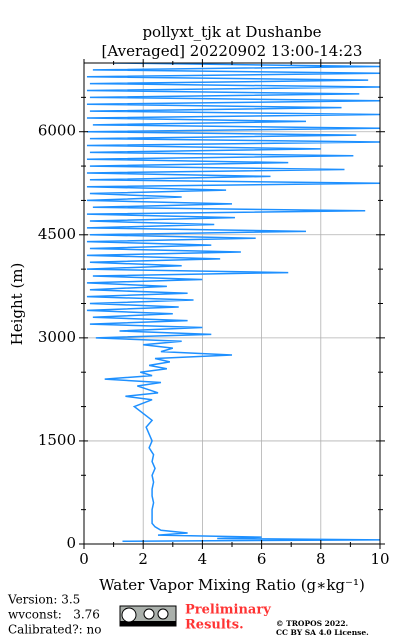 The image size is (400, 640). Describe the element at coordinates (54, 615) in the screenshot. I see `wvconst: wvconst: 3.76` at that location.